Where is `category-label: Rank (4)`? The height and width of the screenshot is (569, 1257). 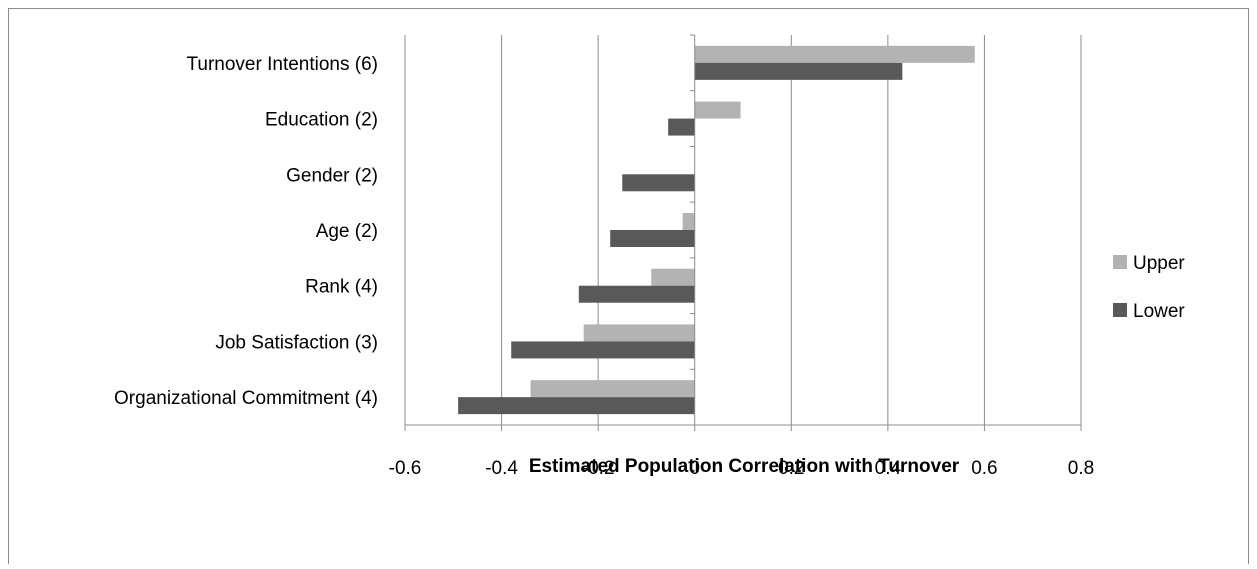 category-label: Rank (4) is located at coordinates (341, 287).